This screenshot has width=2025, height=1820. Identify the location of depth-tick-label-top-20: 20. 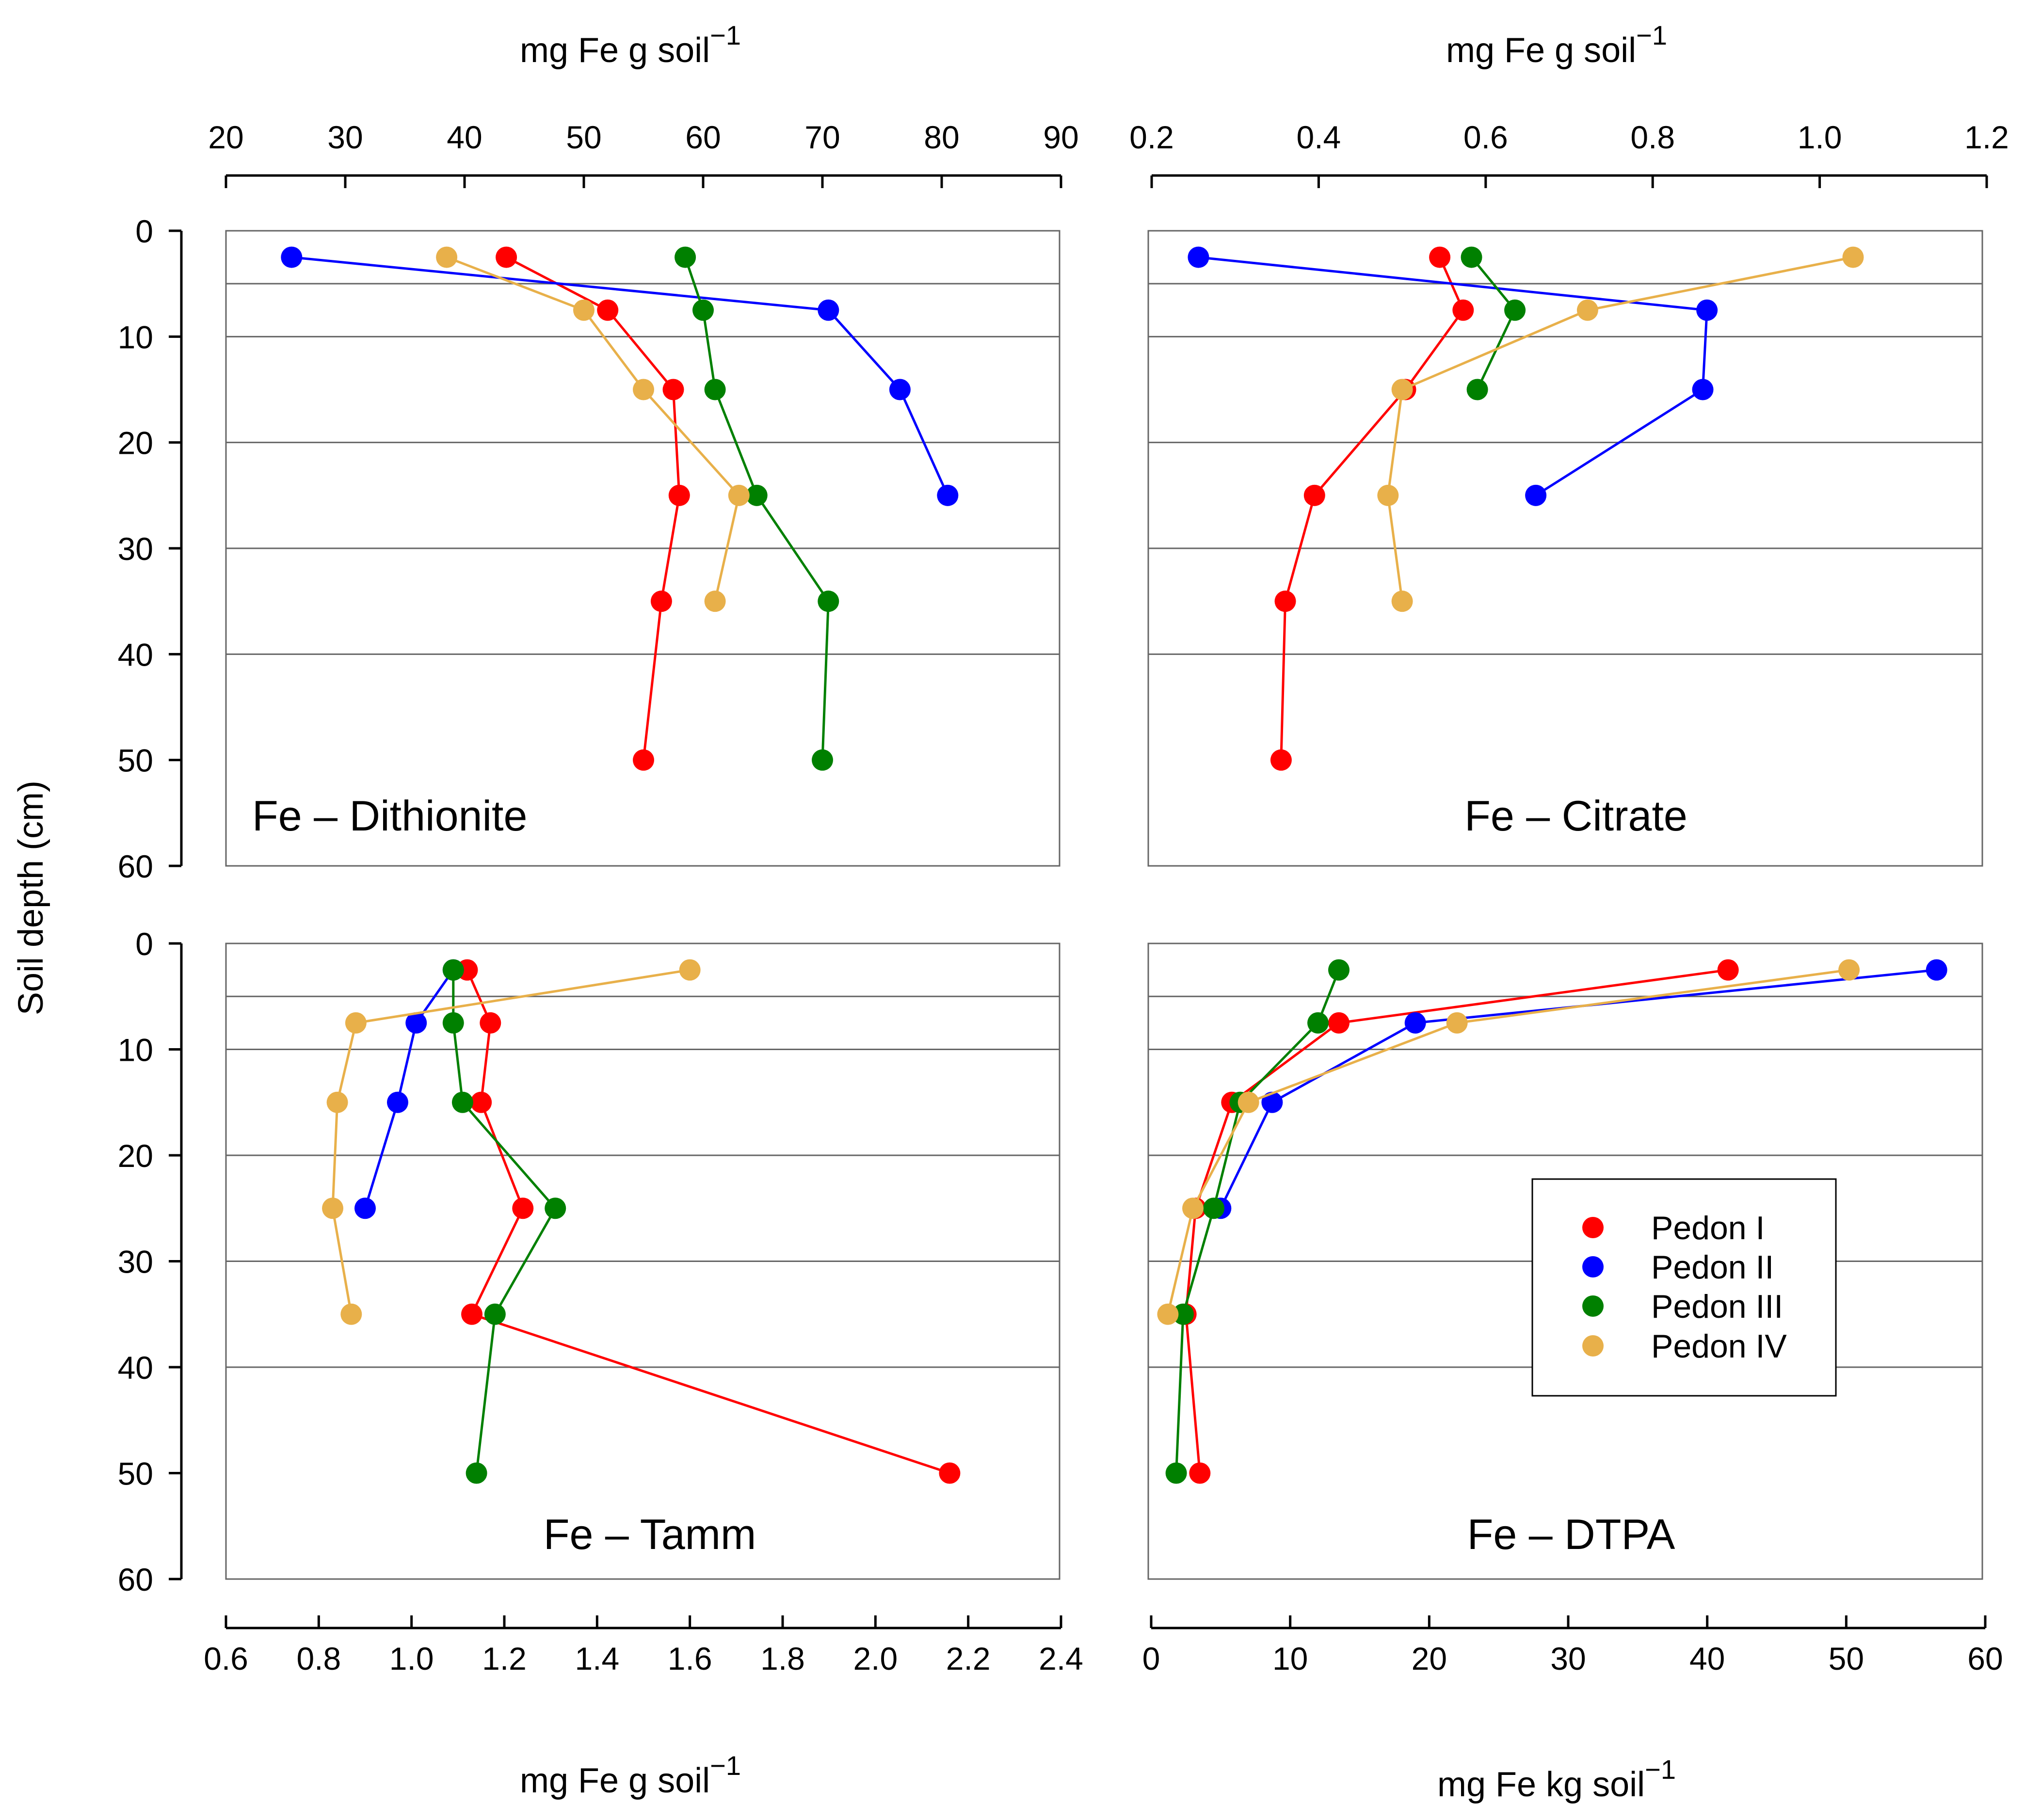
(135, 443).